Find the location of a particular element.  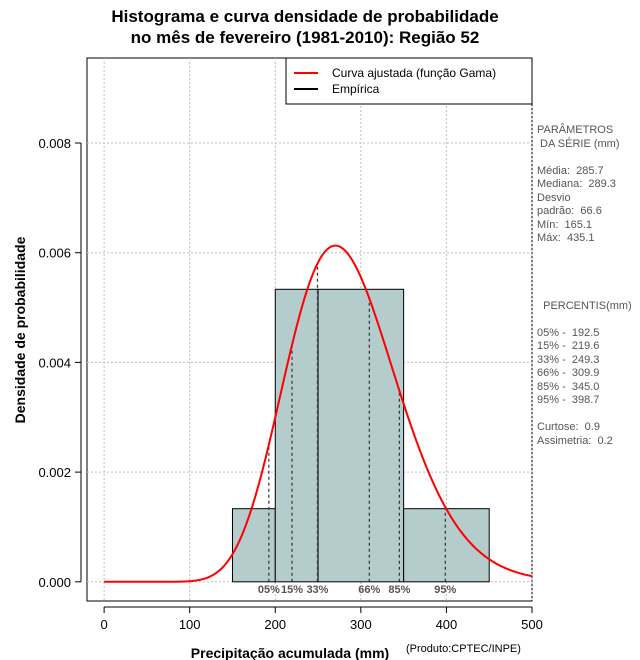

percentile-label-66: 66% is located at coordinates (369, 590).